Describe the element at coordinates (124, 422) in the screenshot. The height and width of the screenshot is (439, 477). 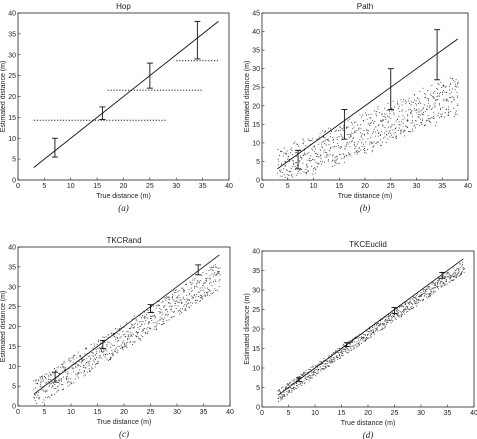
I see `x-axis-label: True distance (m)` at that location.